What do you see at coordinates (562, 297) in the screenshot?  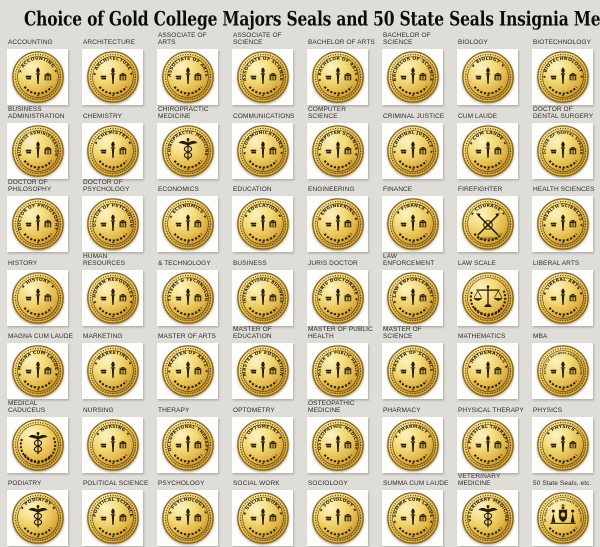 I see `seal-tile-liberal-arts: ★ LIBERAL ARTS ★ ★` at bounding box center [562, 297].